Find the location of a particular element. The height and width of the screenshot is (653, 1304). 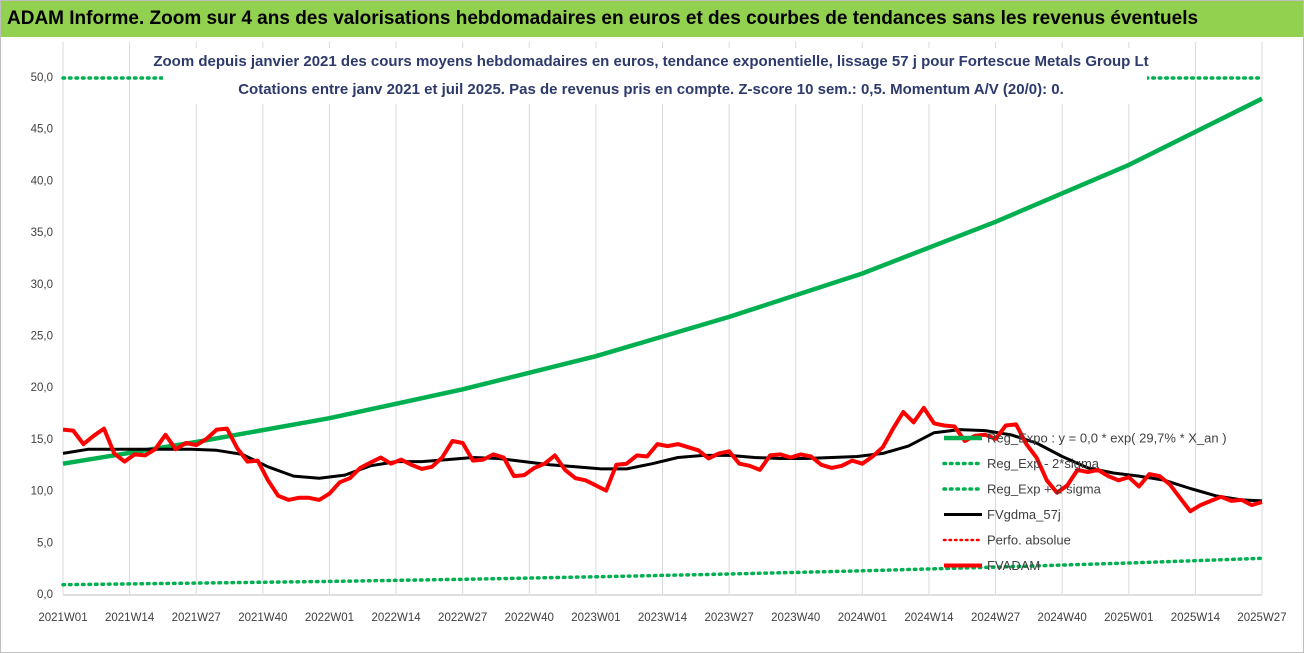

series-3-line is located at coordinates (662, 465).